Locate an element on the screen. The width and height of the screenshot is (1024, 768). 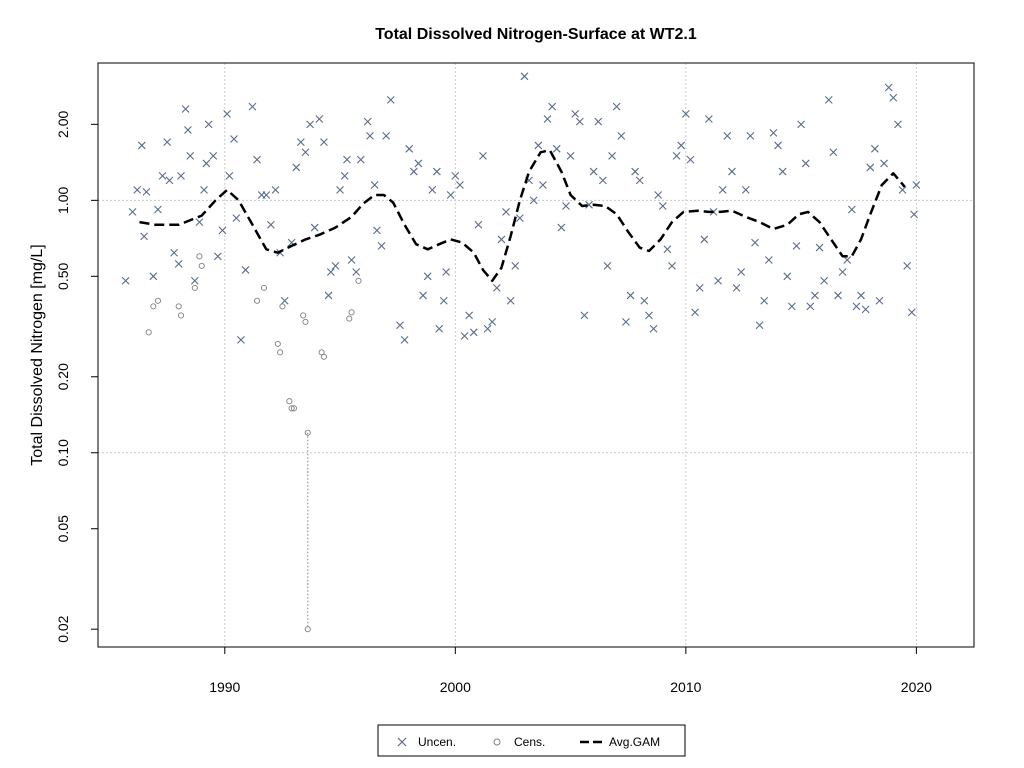
x-axis: 1990 2000 2010 2020 is located at coordinates (570, 671).